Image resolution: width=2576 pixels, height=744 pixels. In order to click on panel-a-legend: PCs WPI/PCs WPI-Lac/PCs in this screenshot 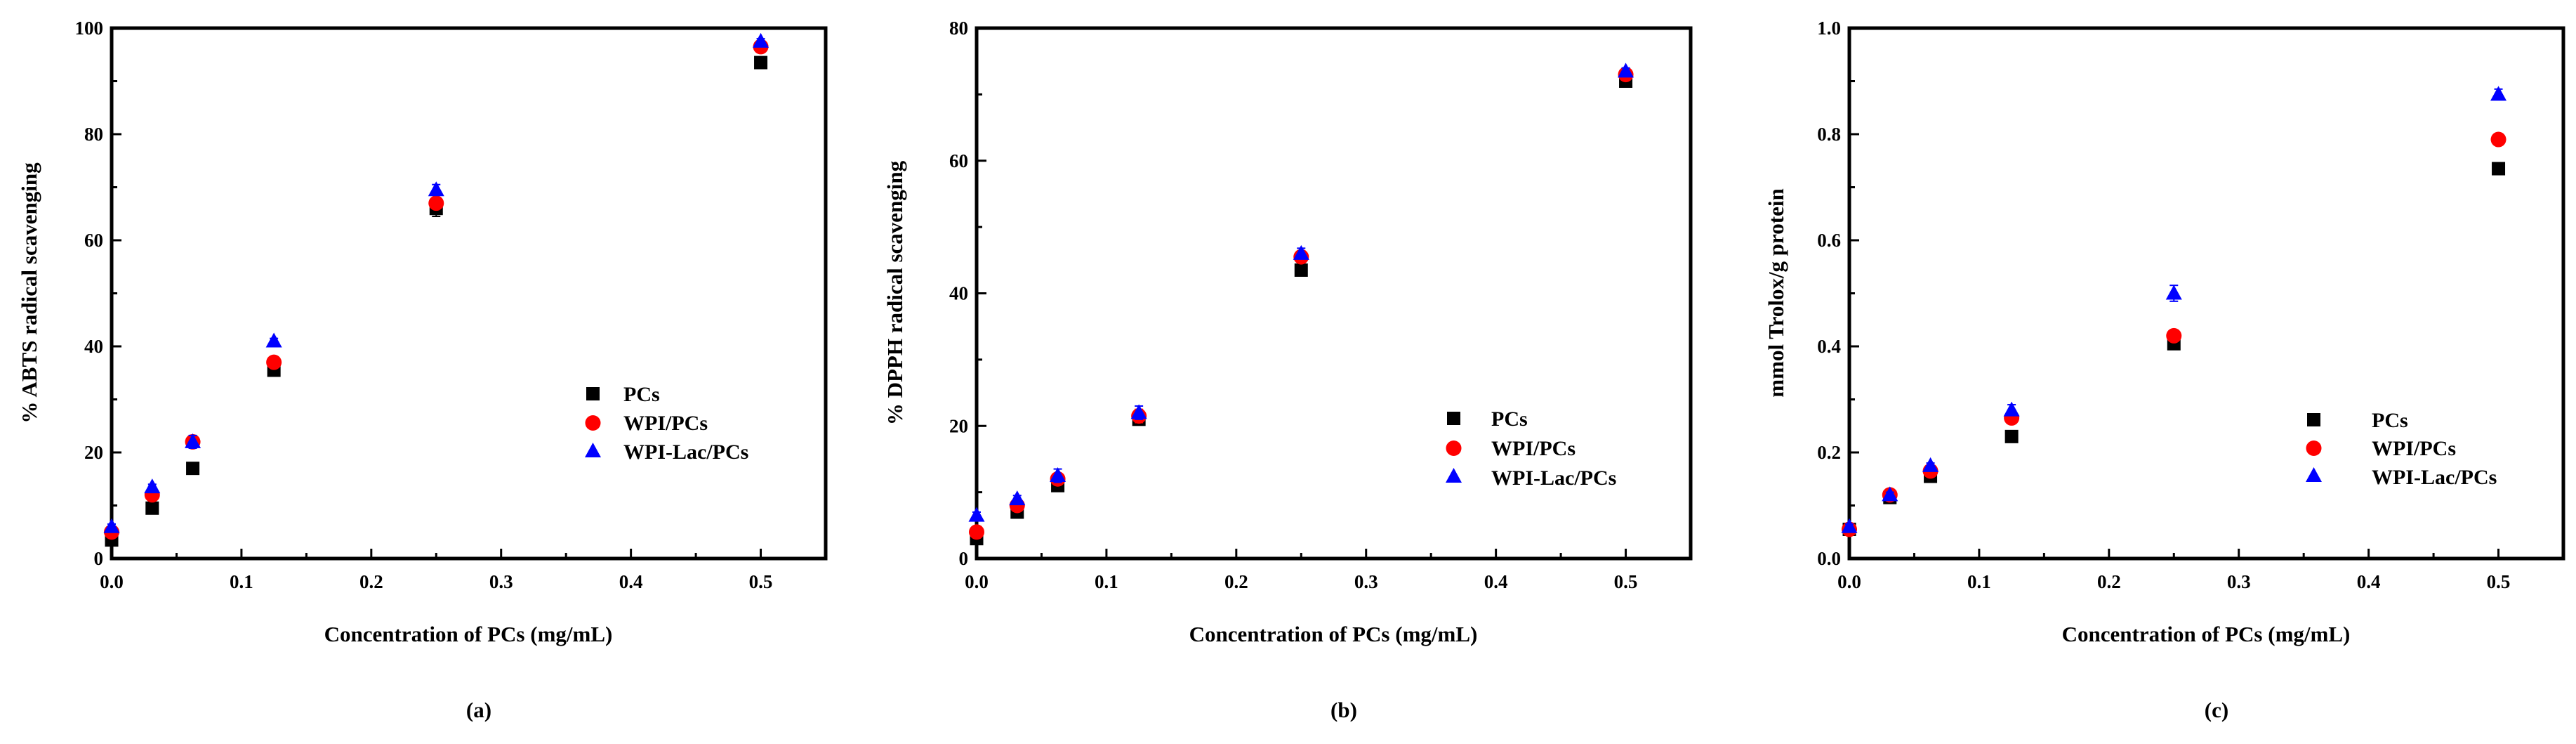, I will do `click(666, 423)`.